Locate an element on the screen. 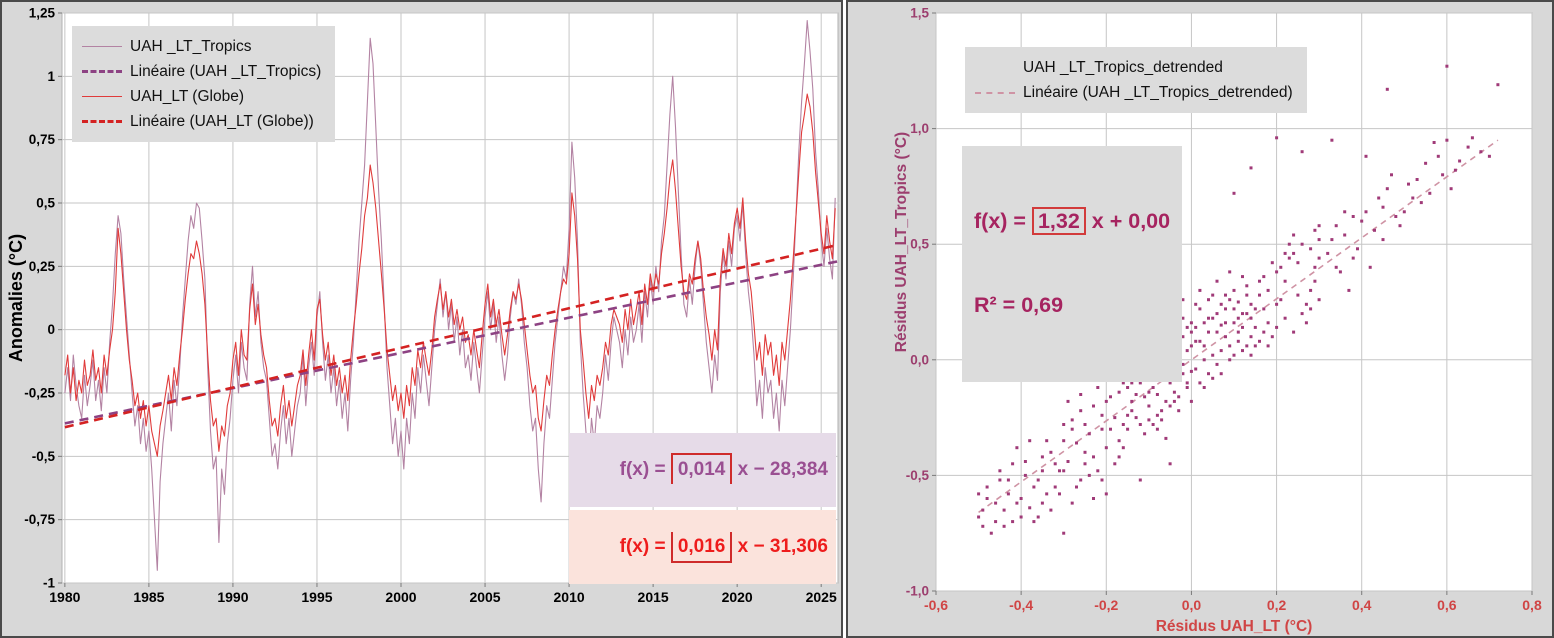  svg-text: 1980 is located at coordinates (64, 597).